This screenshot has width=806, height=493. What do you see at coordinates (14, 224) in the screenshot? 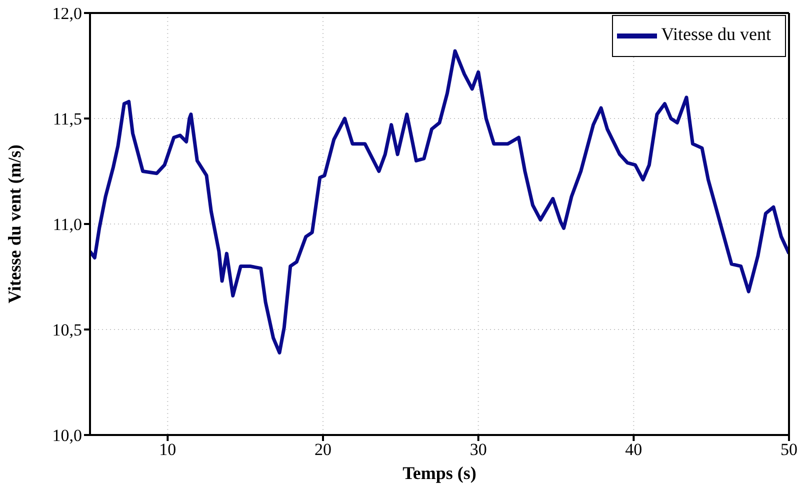
I see `y-axis-title: Vitesse du vent (m/s)` at bounding box center [14, 224].